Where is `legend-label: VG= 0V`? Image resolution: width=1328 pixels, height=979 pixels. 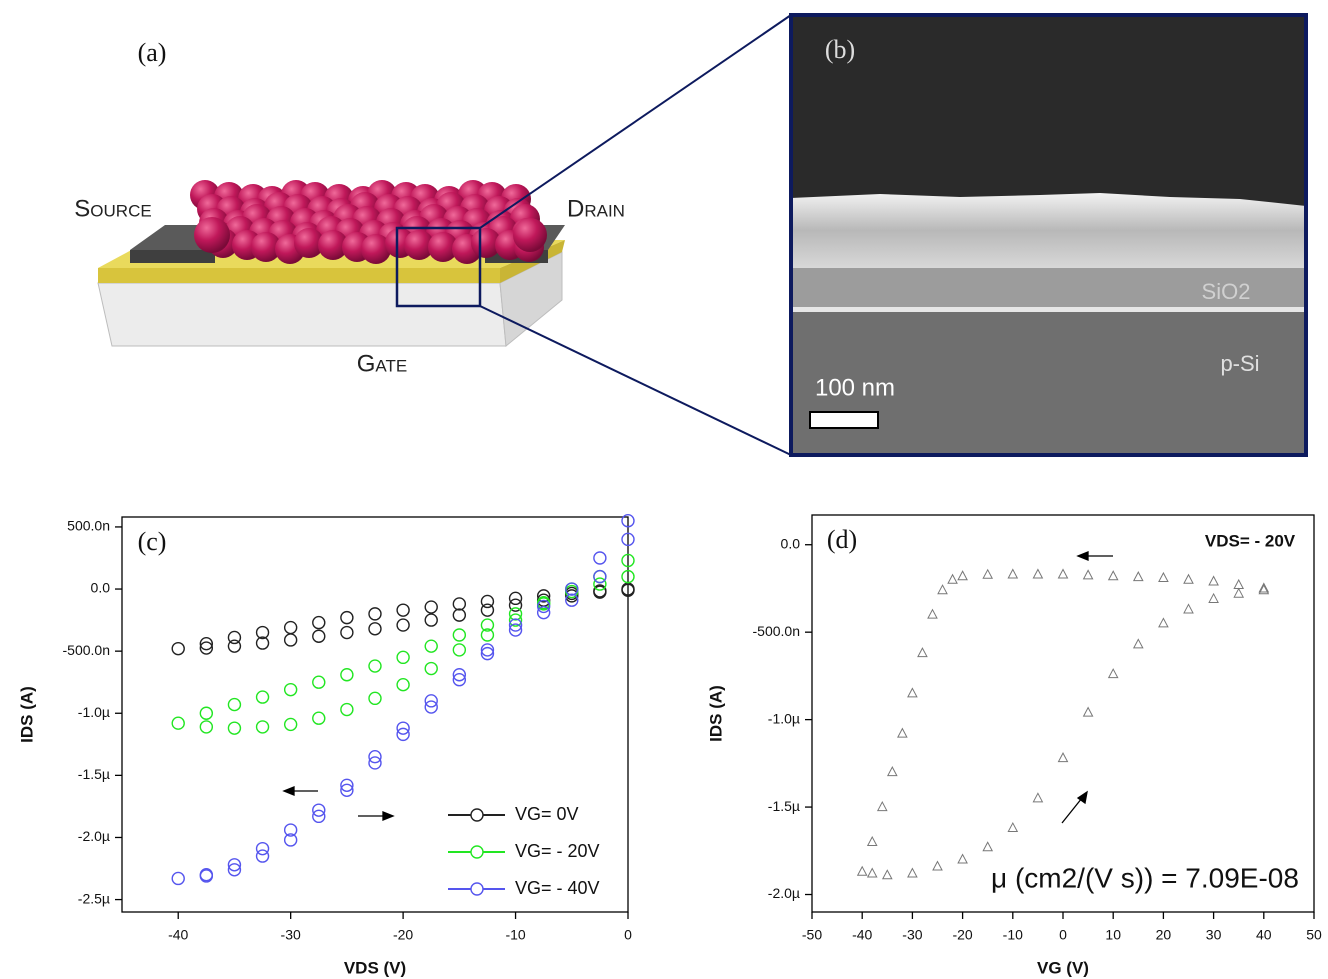
legend-label: VG= 0V is located at coordinates (547, 814).